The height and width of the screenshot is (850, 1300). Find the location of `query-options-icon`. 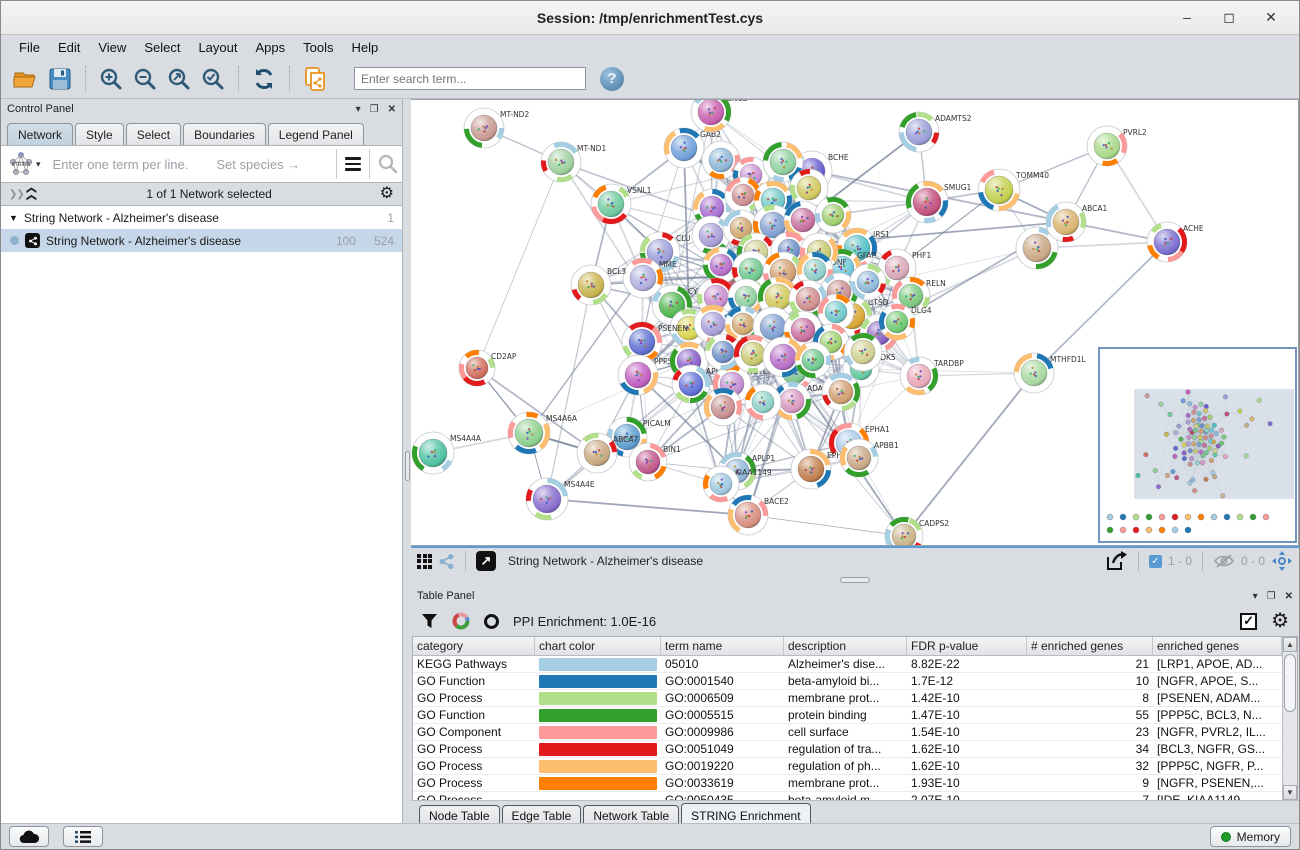

query-options-icon is located at coordinates (353, 164).